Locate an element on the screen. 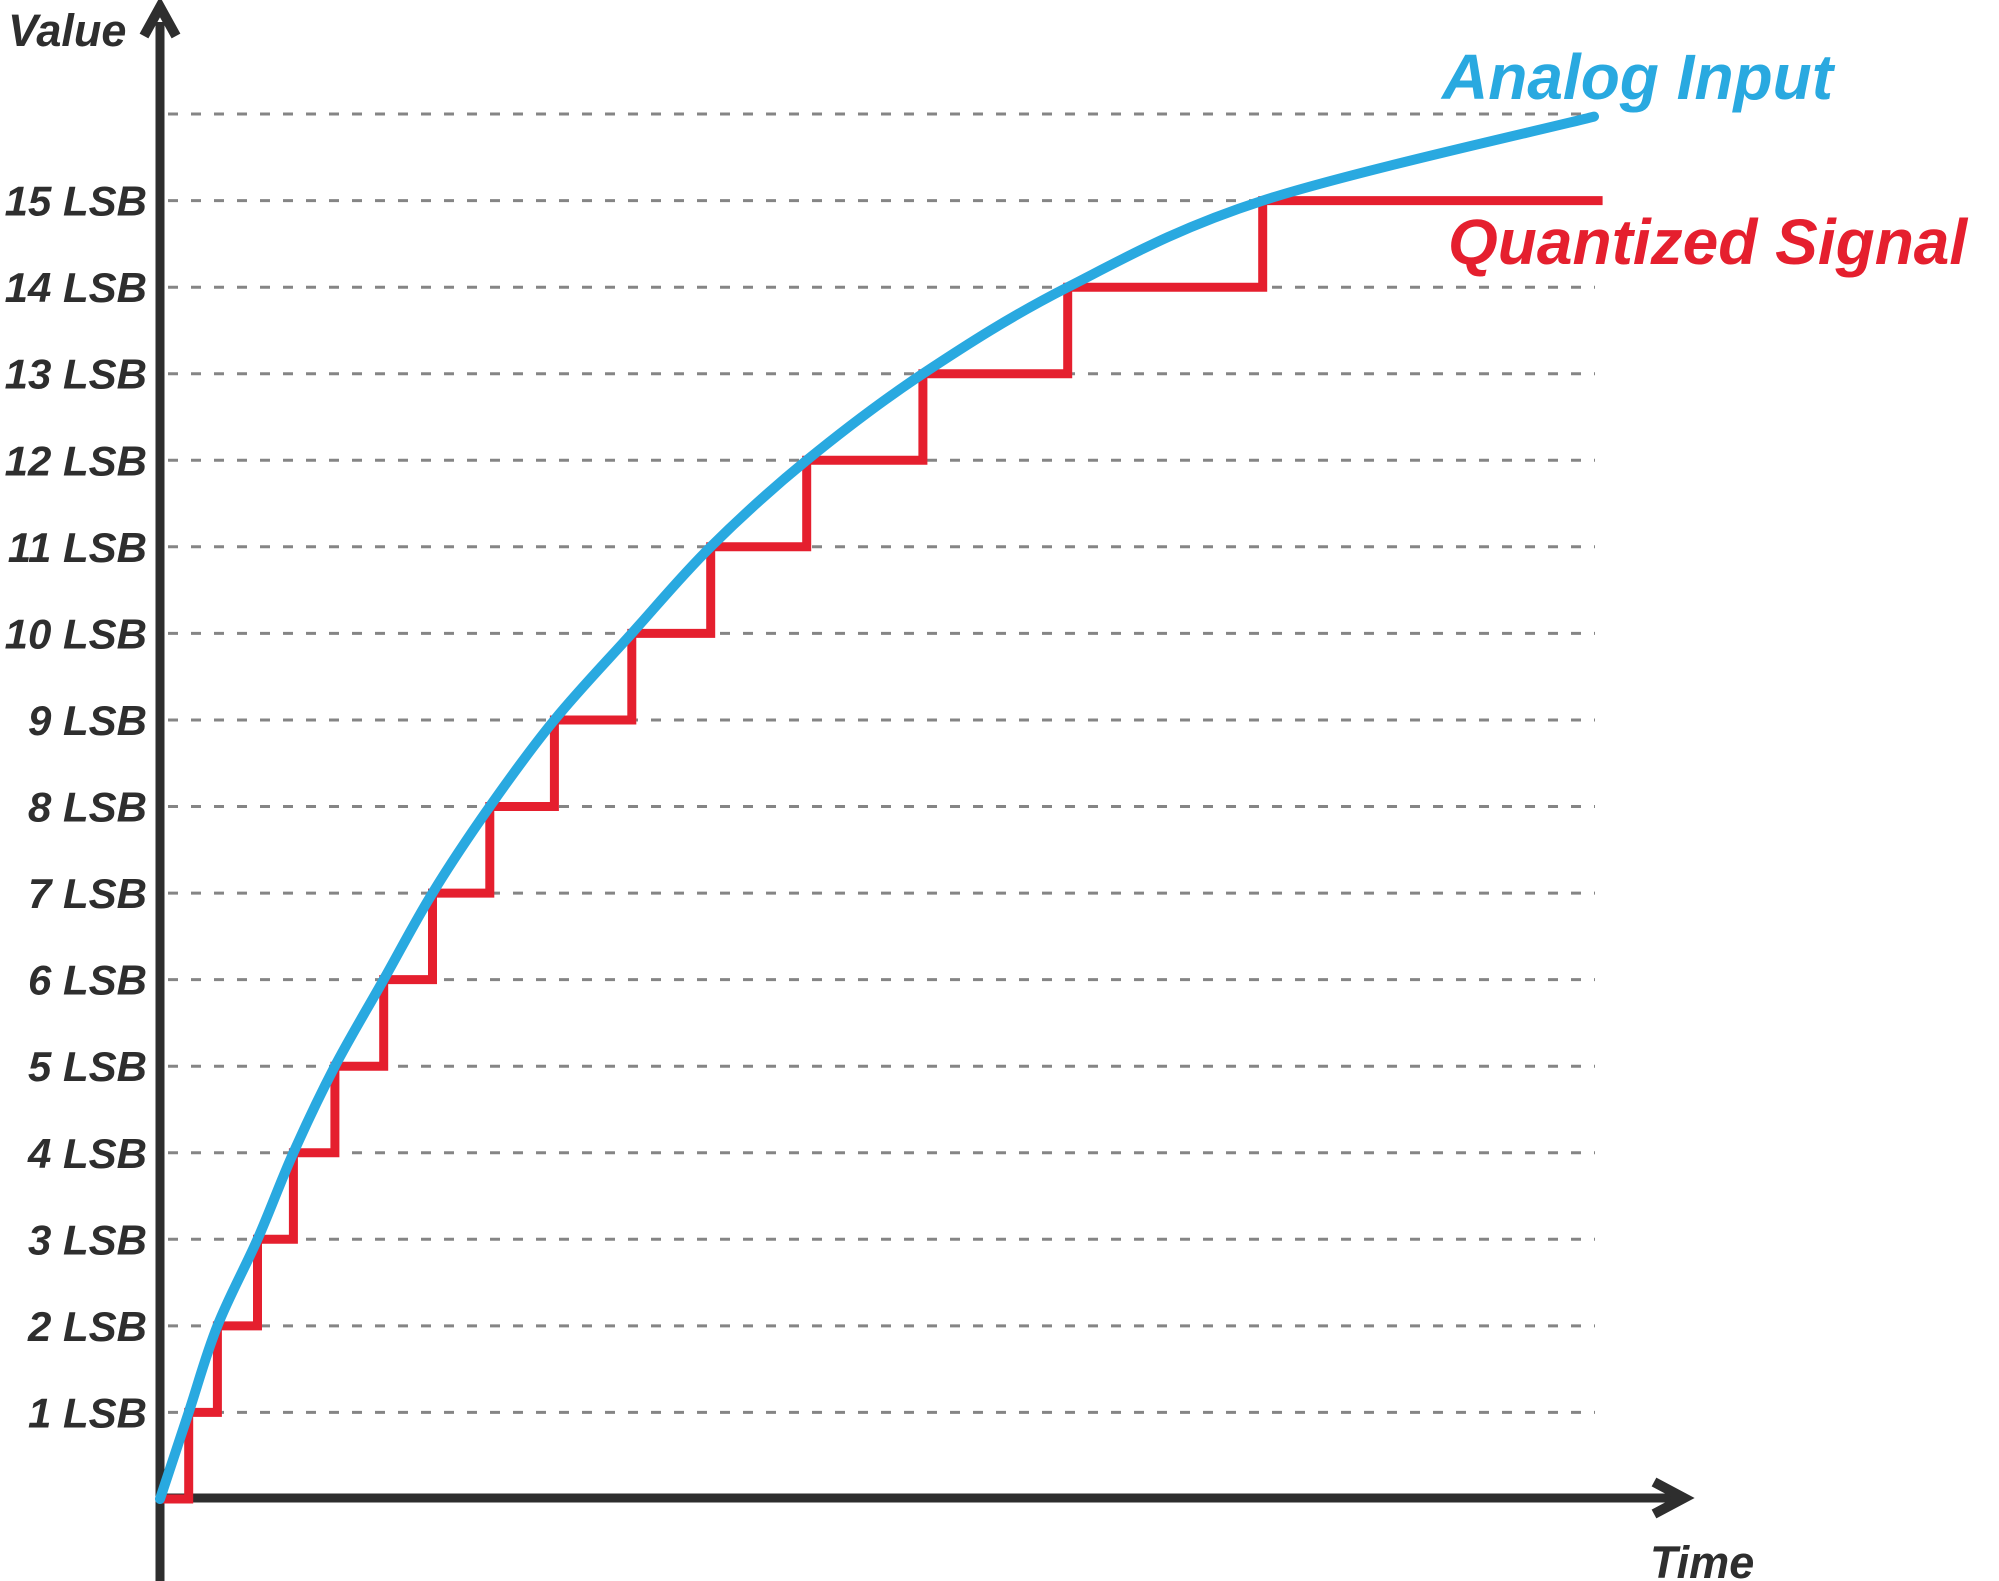 This screenshot has width=1999, height=1581. y-axis-label: Value is located at coordinates (67, 30).